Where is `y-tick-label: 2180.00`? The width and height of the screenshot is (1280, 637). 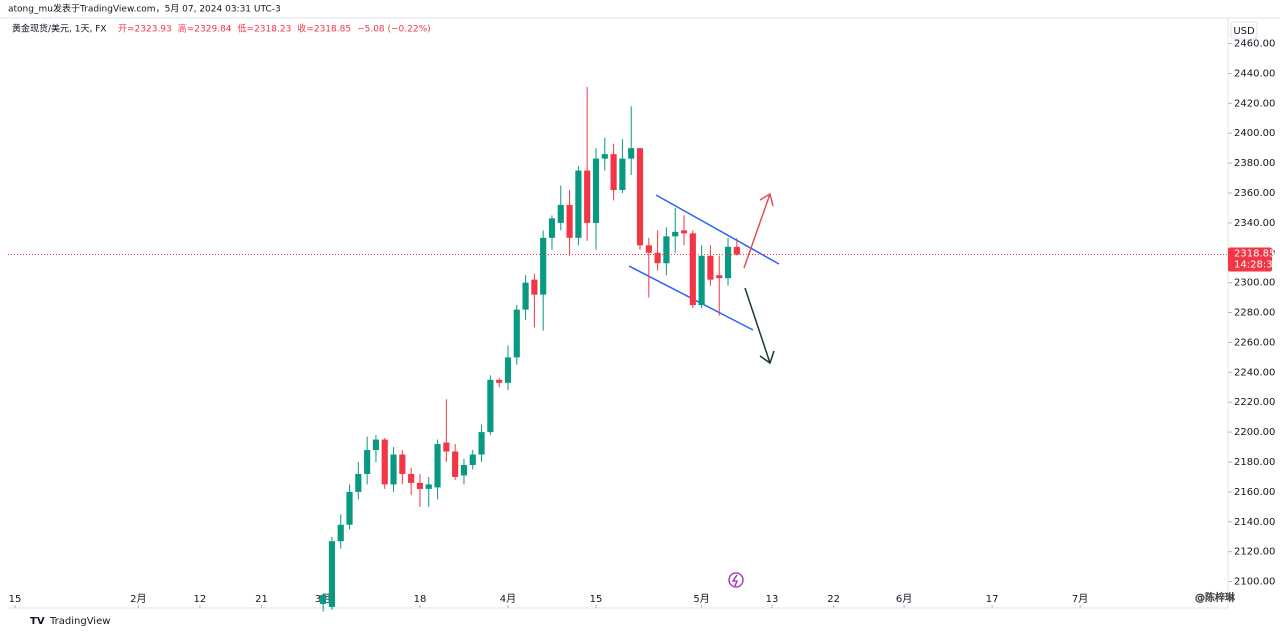 y-tick-label: 2180.00 is located at coordinates (1254, 462).